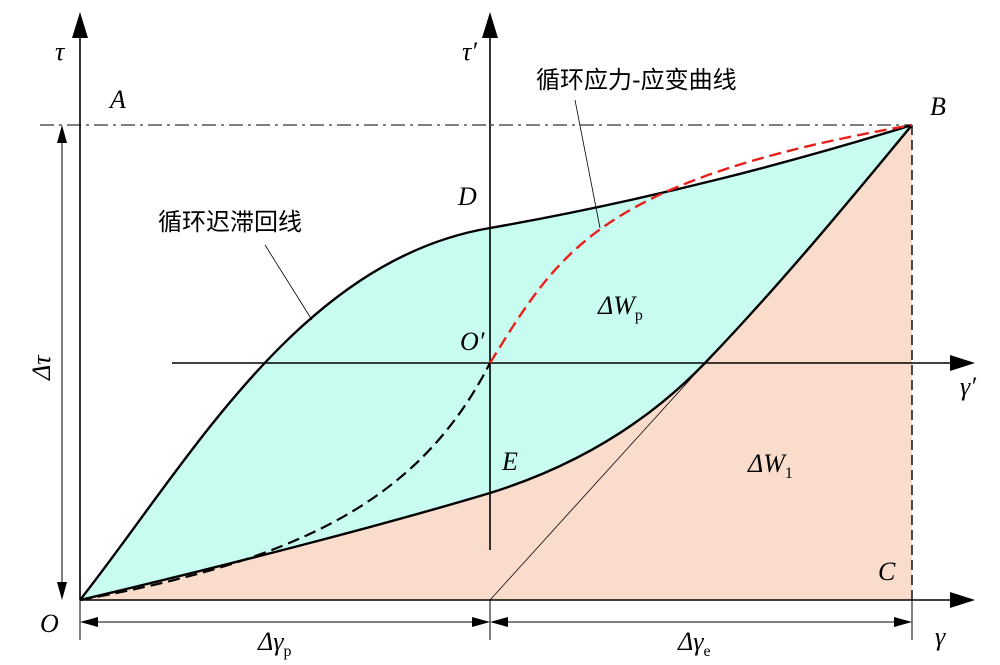  What do you see at coordinates (620, 307) in the screenshot?
I see `area-label: ΔWp` at bounding box center [620, 307].